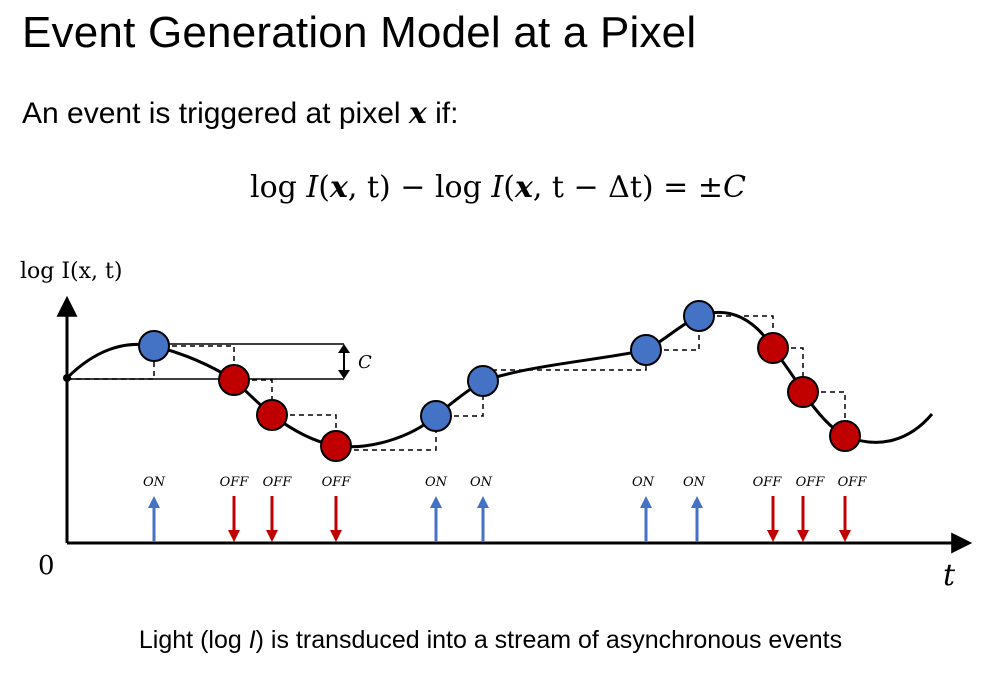 This screenshot has height=680, width=981. I want to click on caption-intensity: I, so click(252, 640).